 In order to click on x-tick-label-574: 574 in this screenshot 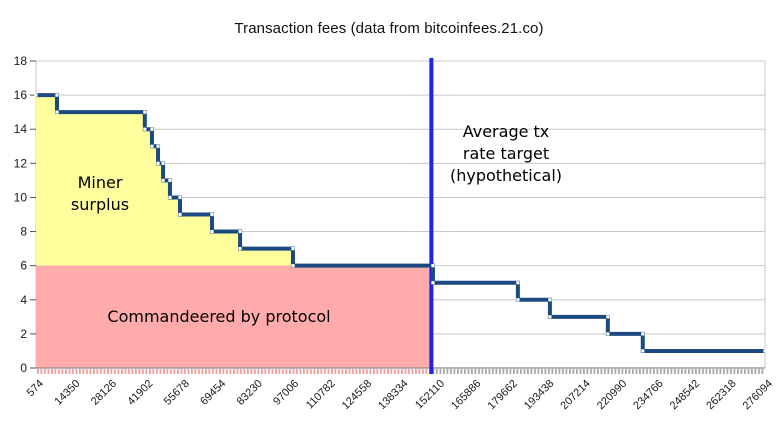, I will do `click(35, 388)`.